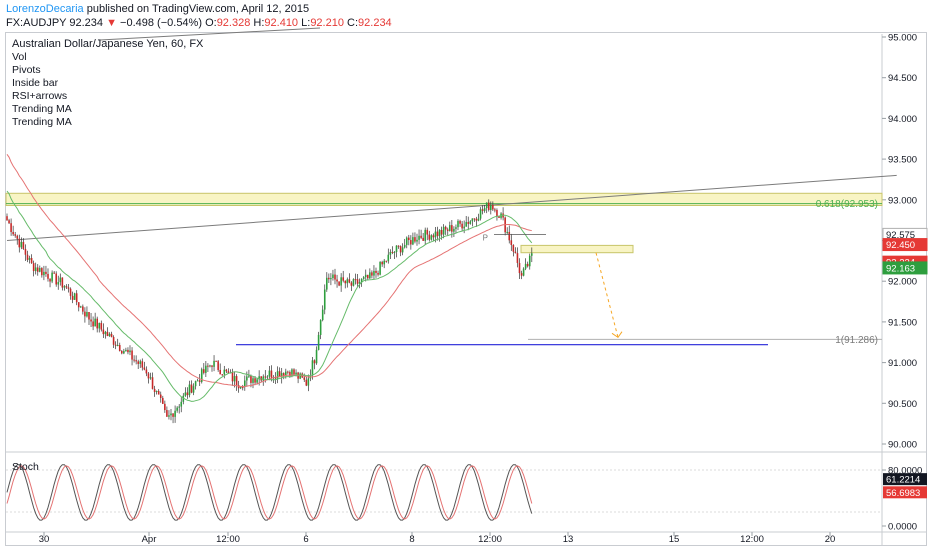 Image resolution: width=932 pixels, height=550 pixels. Describe the element at coordinates (19, 57) in the screenshot. I see `legend-item-vol: Vol` at that location.